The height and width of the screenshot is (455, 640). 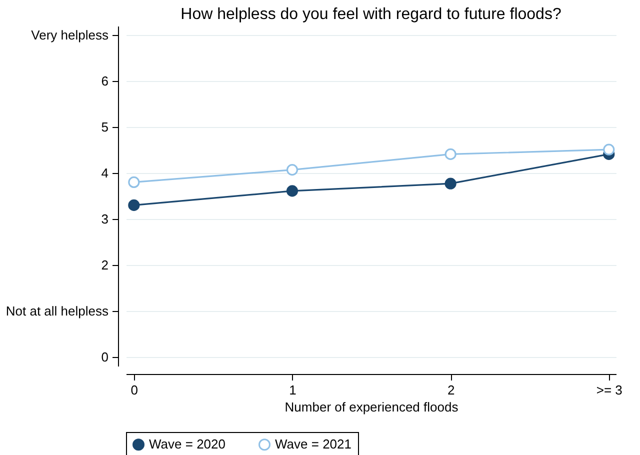 What do you see at coordinates (609, 390) in the screenshot?
I see `x-tick-label: >= 3` at bounding box center [609, 390].